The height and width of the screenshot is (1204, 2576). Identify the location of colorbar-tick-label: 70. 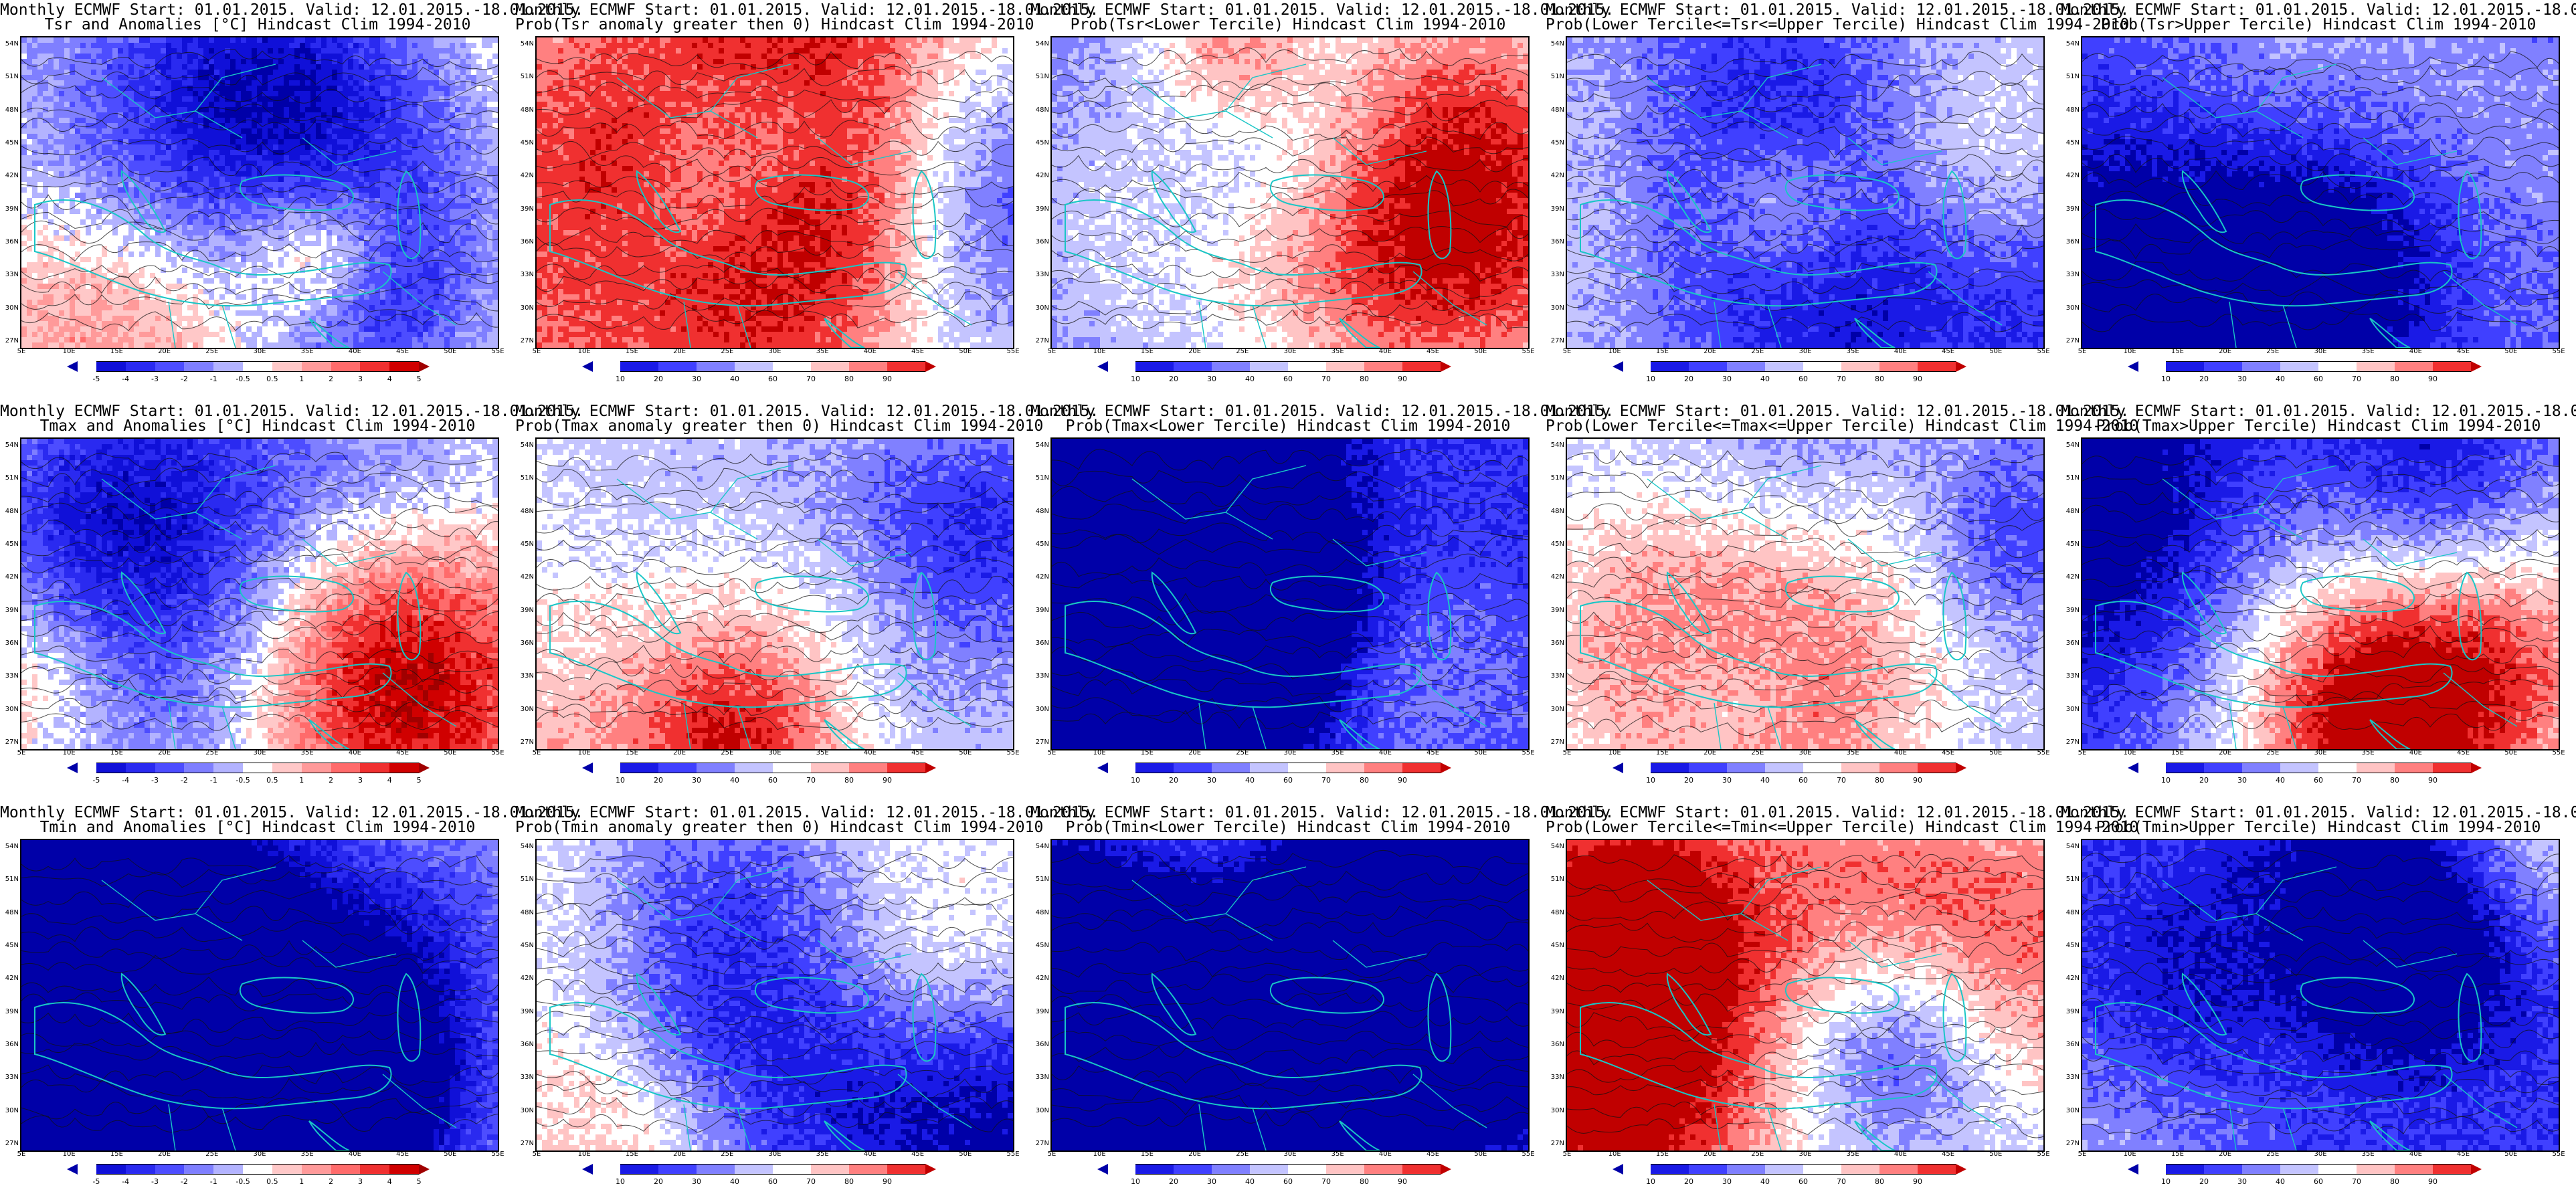
(811, 780).